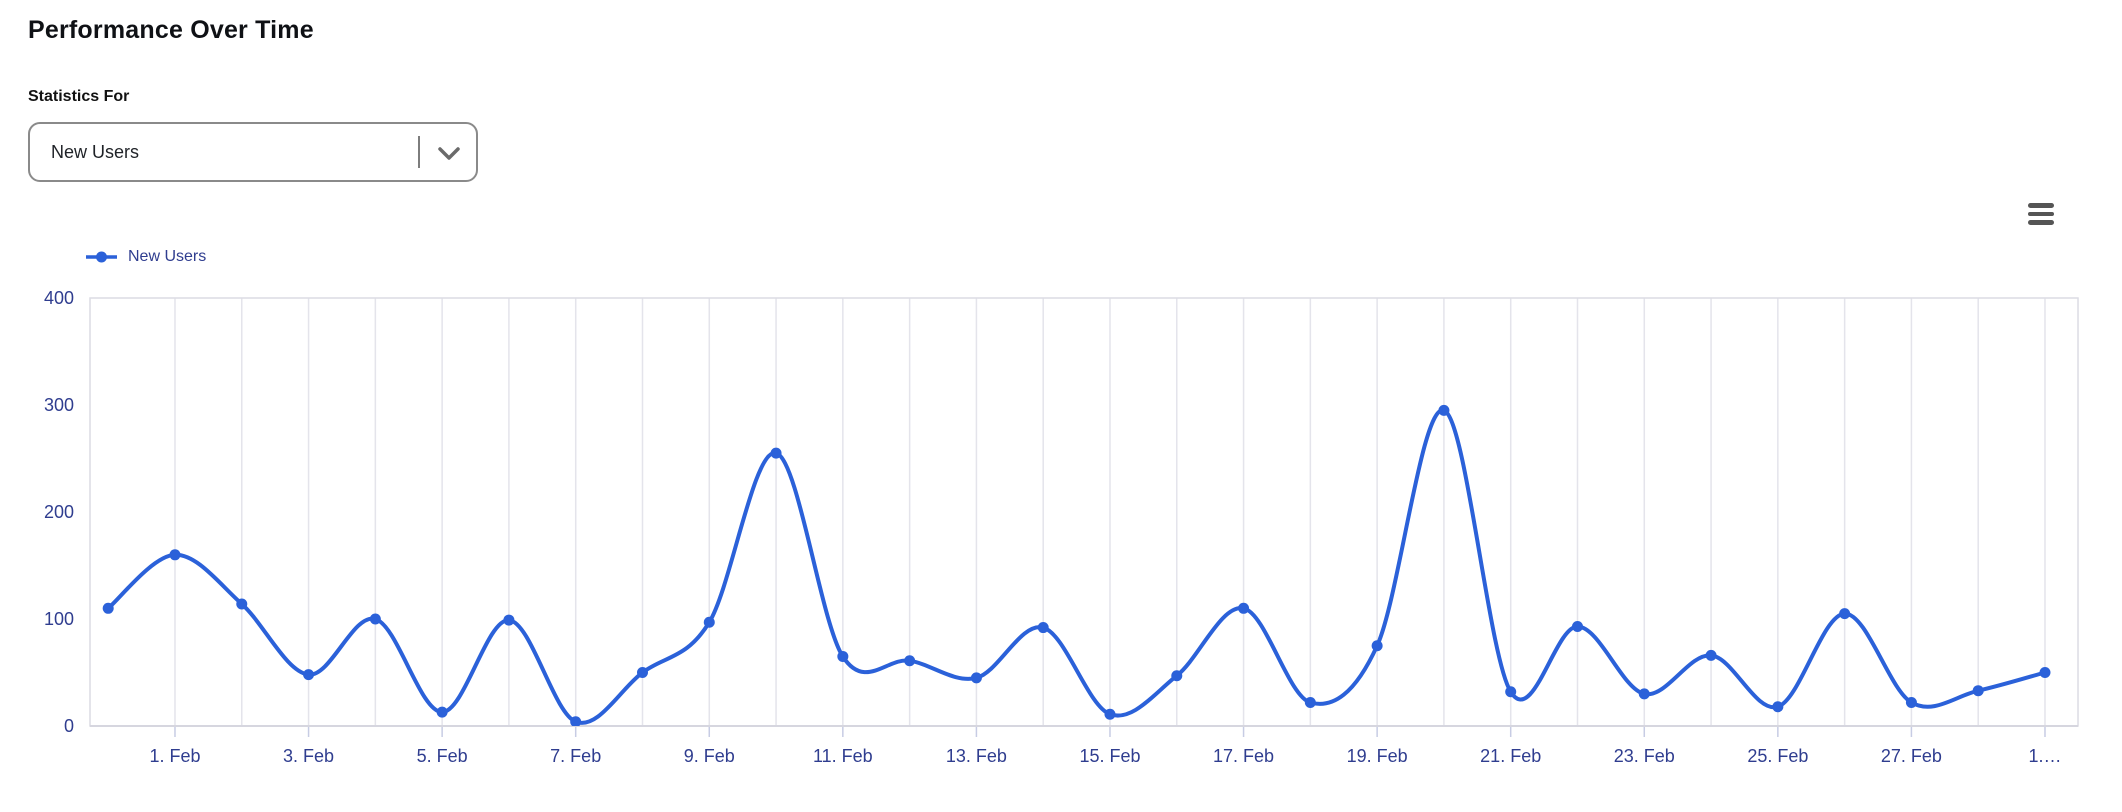 Image resolution: width=2122 pixels, height=812 pixels. I want to click on legend-marker-icon, so click(101, 257).